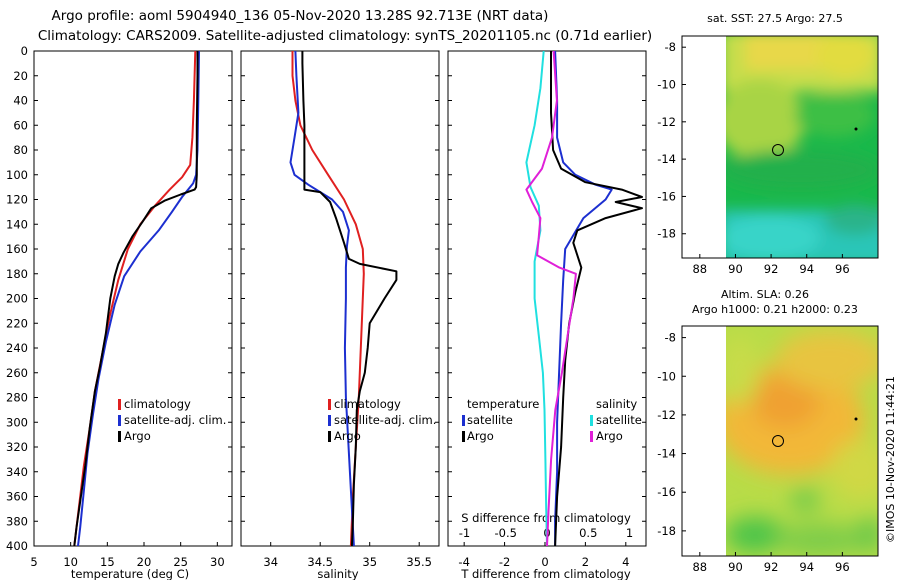 The height and width of the screenshot is (580, 900). Describe the element at coordinates (17, 373) in the screenshot. I see `depth-tick-label: 260` at that location.